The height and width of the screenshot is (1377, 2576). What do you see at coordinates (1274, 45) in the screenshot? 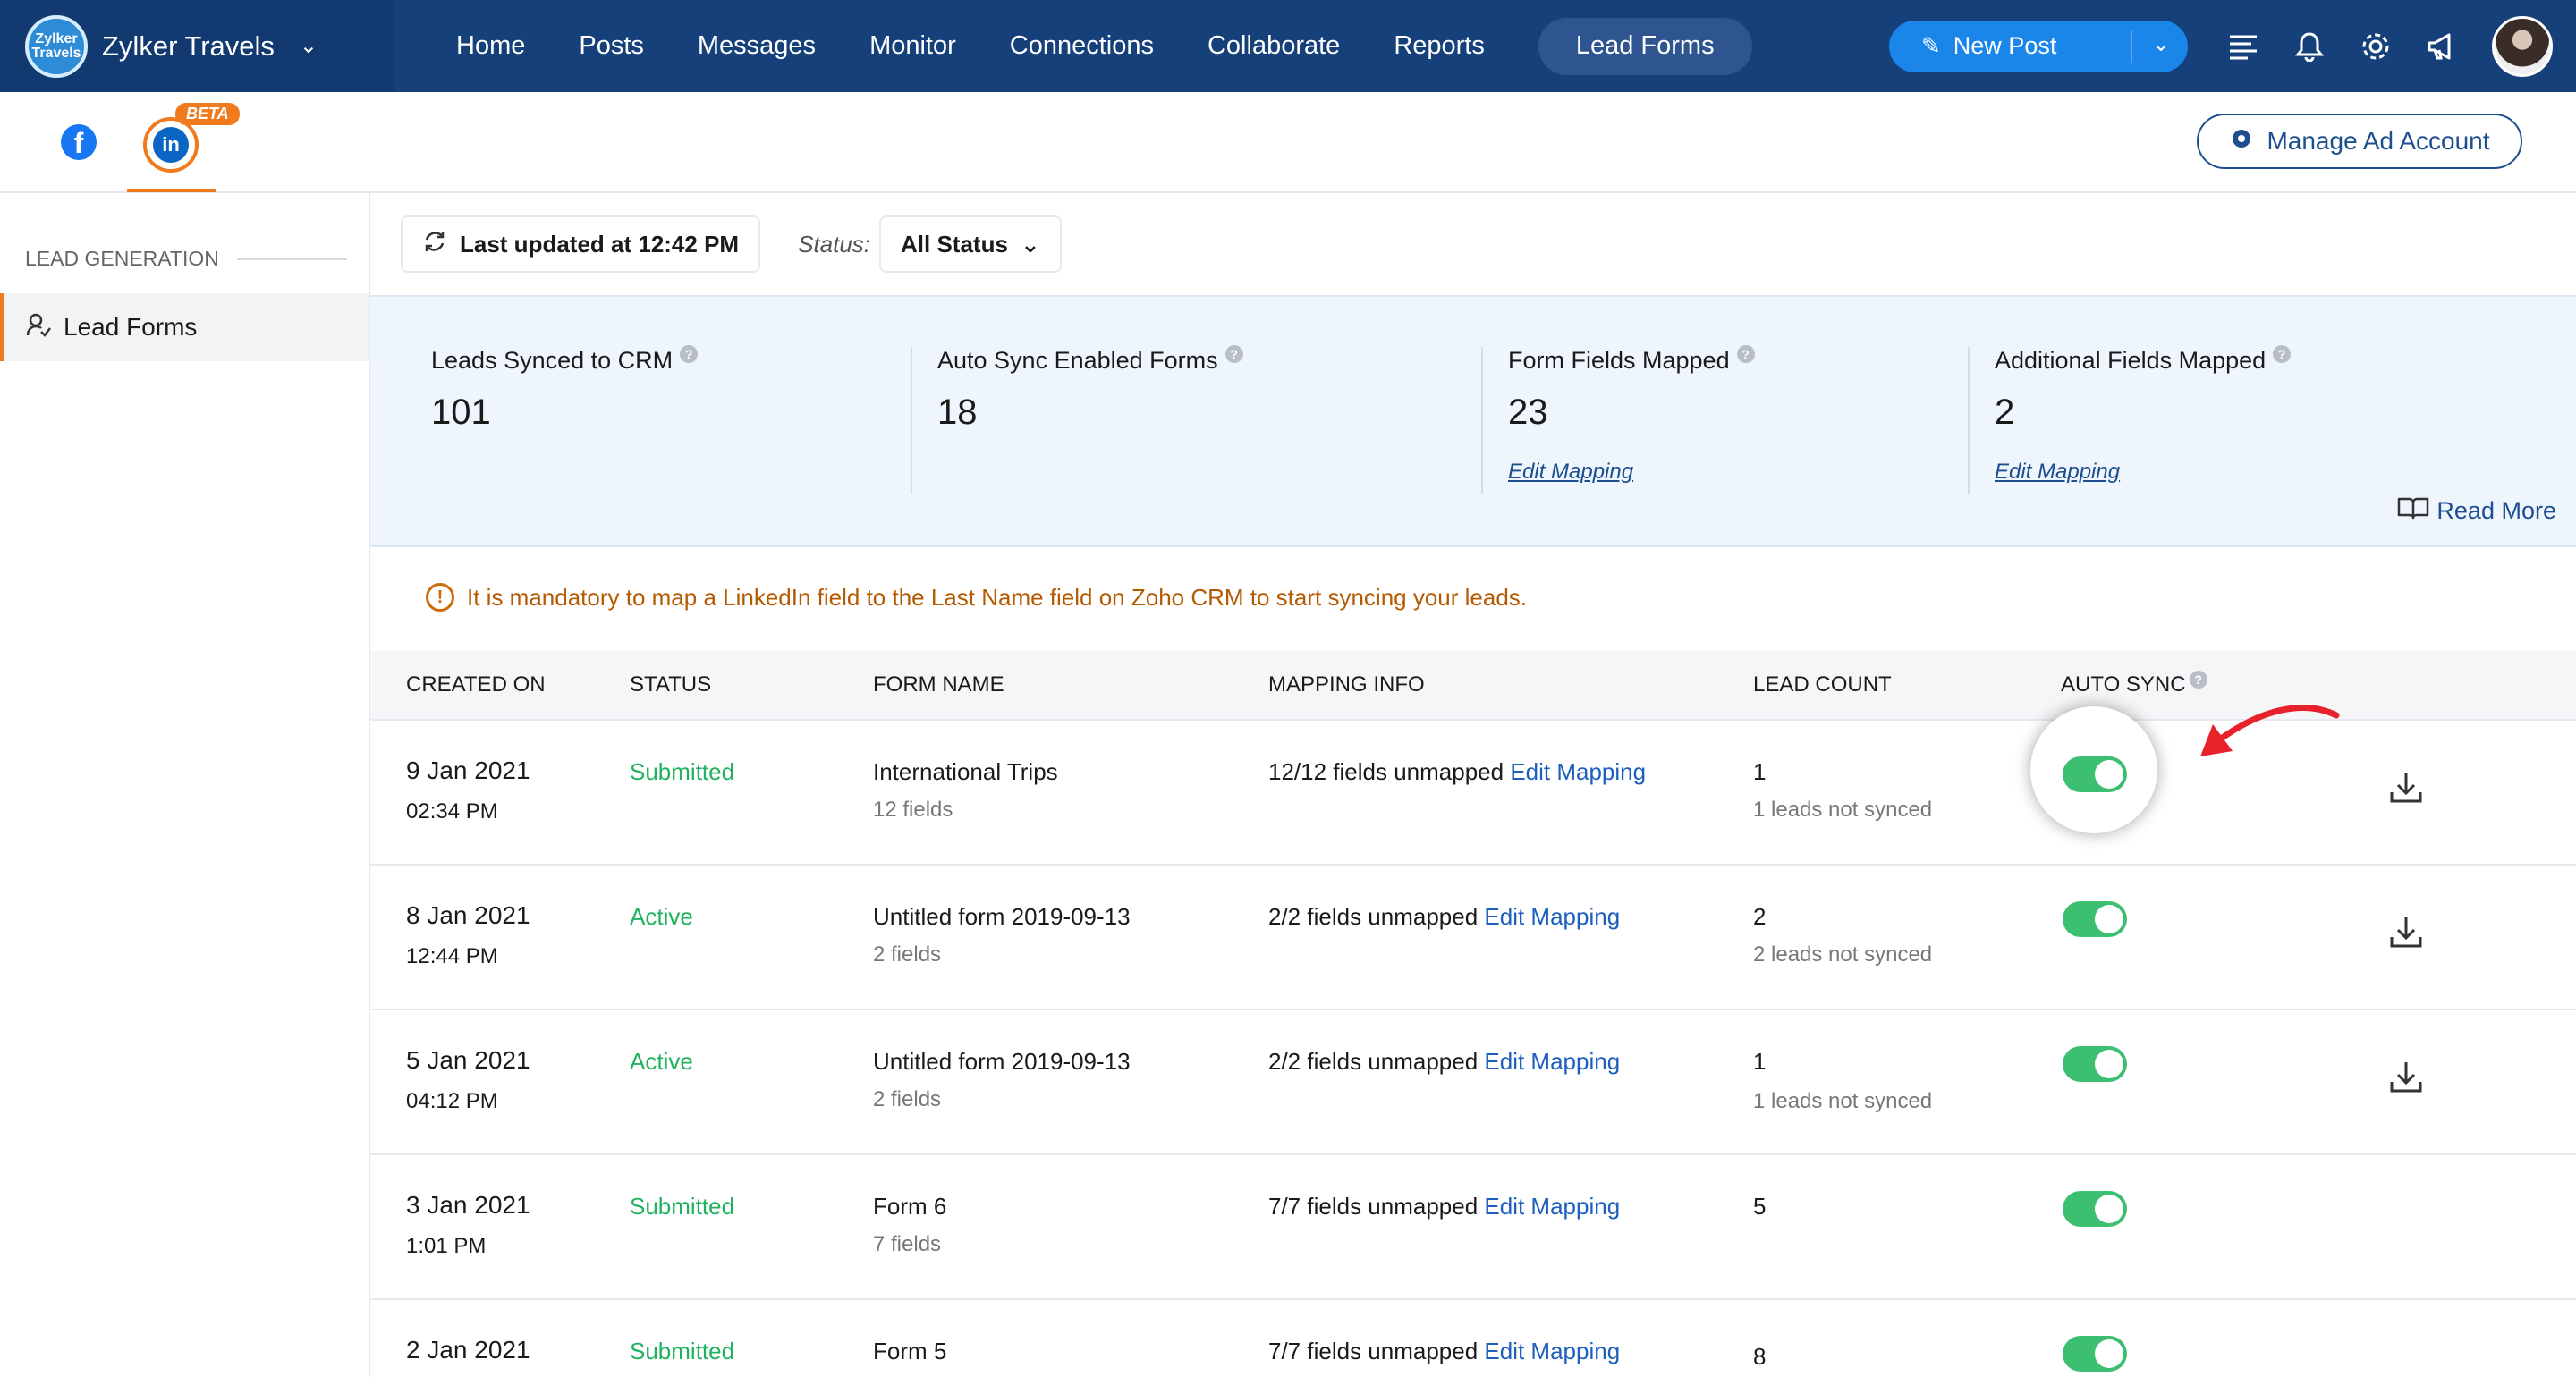
I see `nav-collaborate: Collaborate` at bounding box center [1274, 45].